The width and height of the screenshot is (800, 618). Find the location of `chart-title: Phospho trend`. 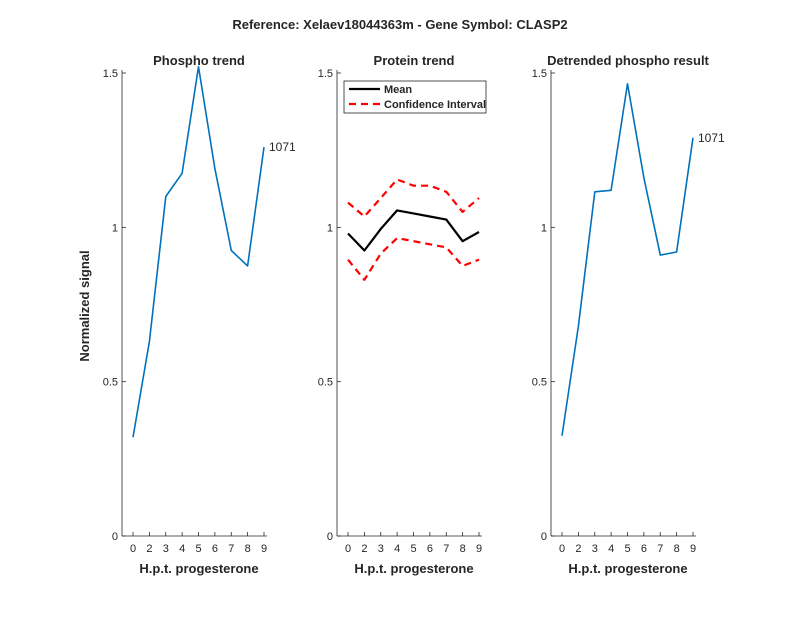

chart-title: Phospho trend is located at coordinates (199, 60).